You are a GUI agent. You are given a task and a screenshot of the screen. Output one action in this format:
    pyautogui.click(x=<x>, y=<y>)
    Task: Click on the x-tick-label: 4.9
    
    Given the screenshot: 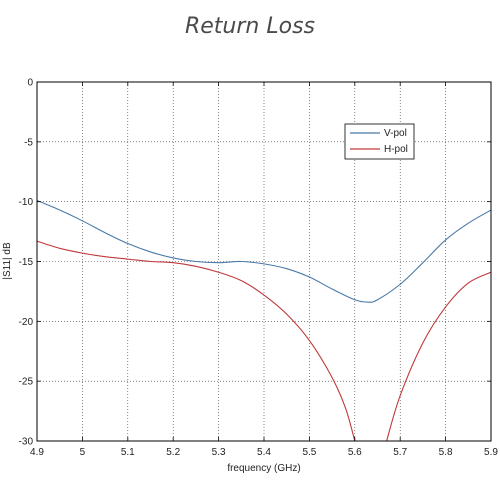 What is the action you would take?
    pyautogui.click(x=37, y=452)
    